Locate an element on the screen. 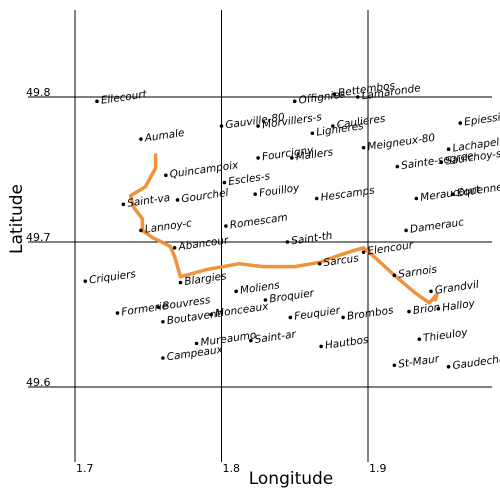  place-label: Monceaux is located at coordinates (242, 309).